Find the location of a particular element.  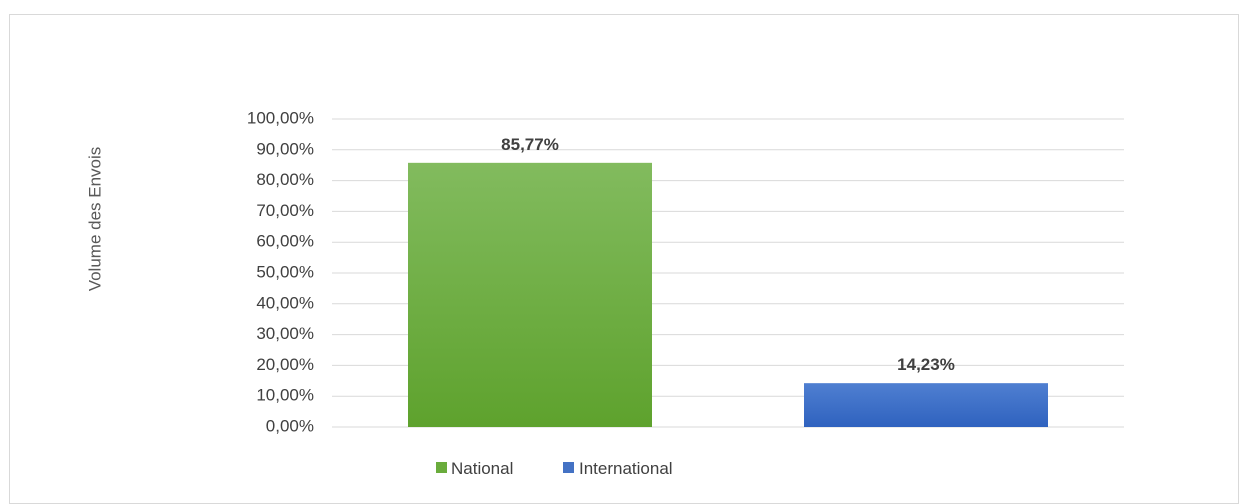

bar-international is located at coordinates (926, 405).